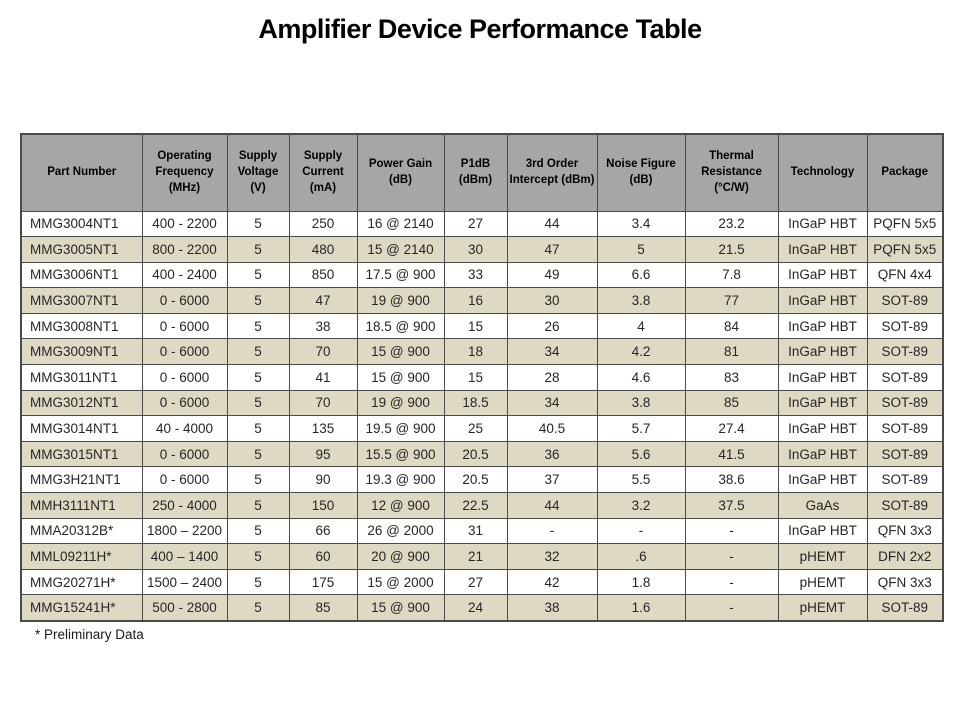  What do you see at coordinates (400, 326) in the screenshot?
I see `table-cell: 18.5 @ 900` at bounding box center [400, 326].